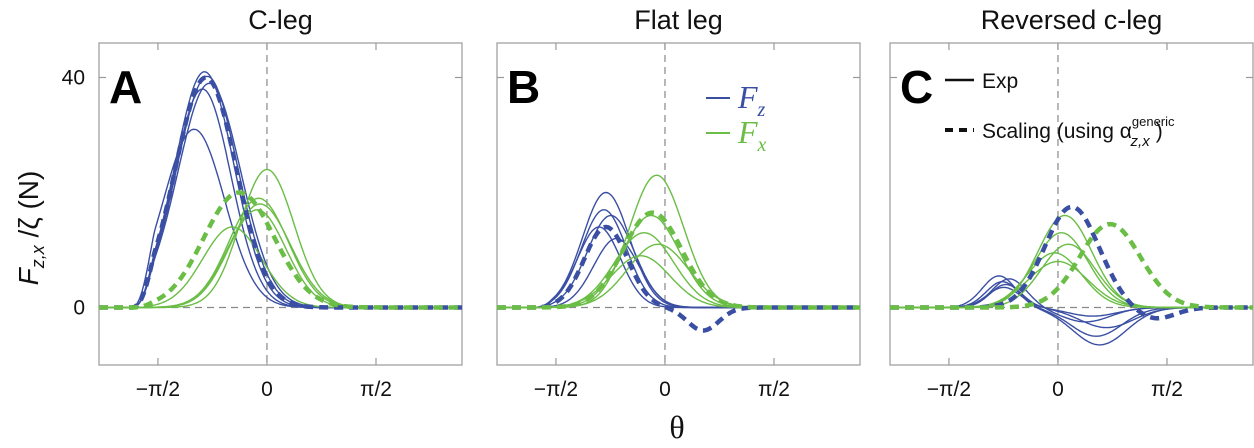 The image size is (1254, 448). I want to click on y-axis-label: Fz,x /ζ (N), so click(30, 228).